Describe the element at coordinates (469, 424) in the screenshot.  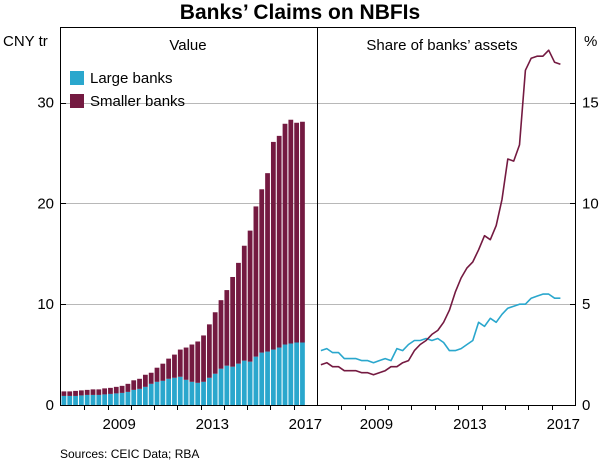
I see `share-x-tick-label: 2013` at that location.